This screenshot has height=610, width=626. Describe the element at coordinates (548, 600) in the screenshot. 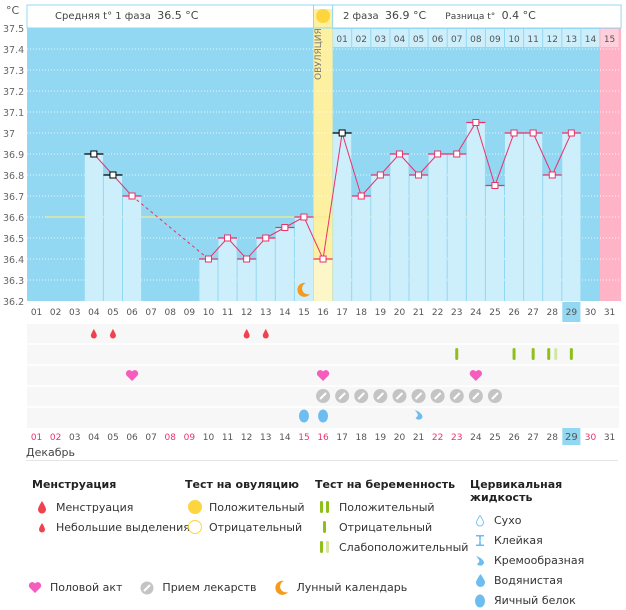

I see `legend-item: Яичный белок` at that location.